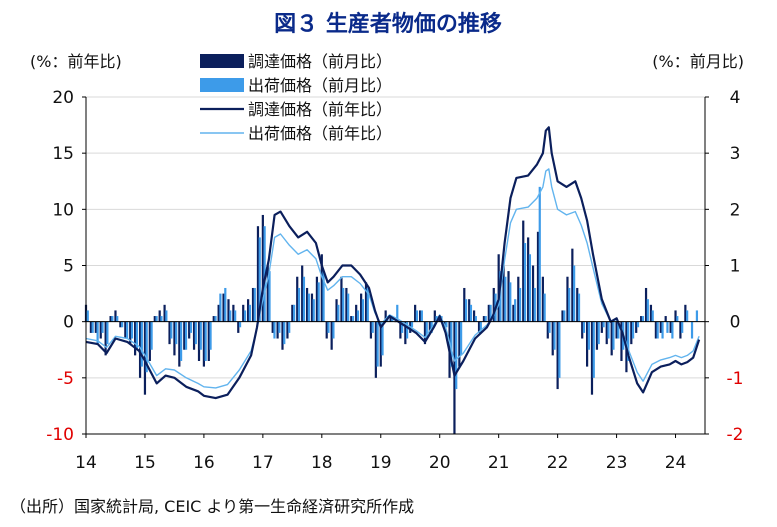  I want to click on x-tick-label-8: 22, so click(558, 463).